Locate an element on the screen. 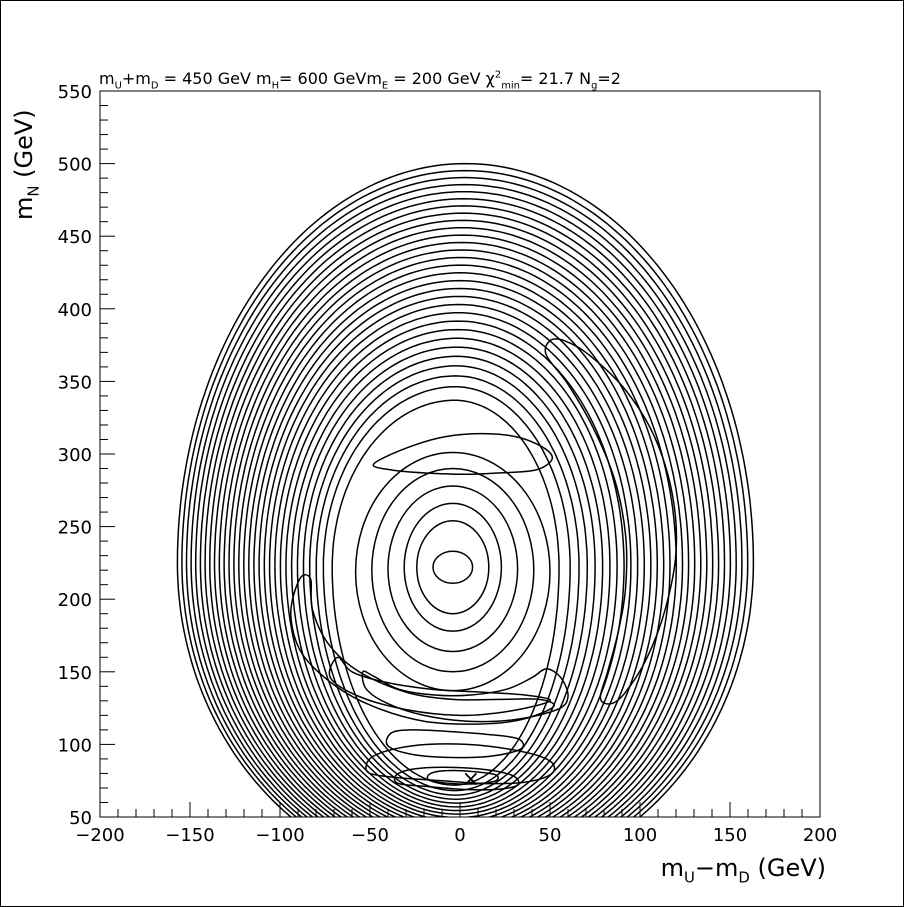  x-tick-label: 0 is located at coordinates (459, 835).